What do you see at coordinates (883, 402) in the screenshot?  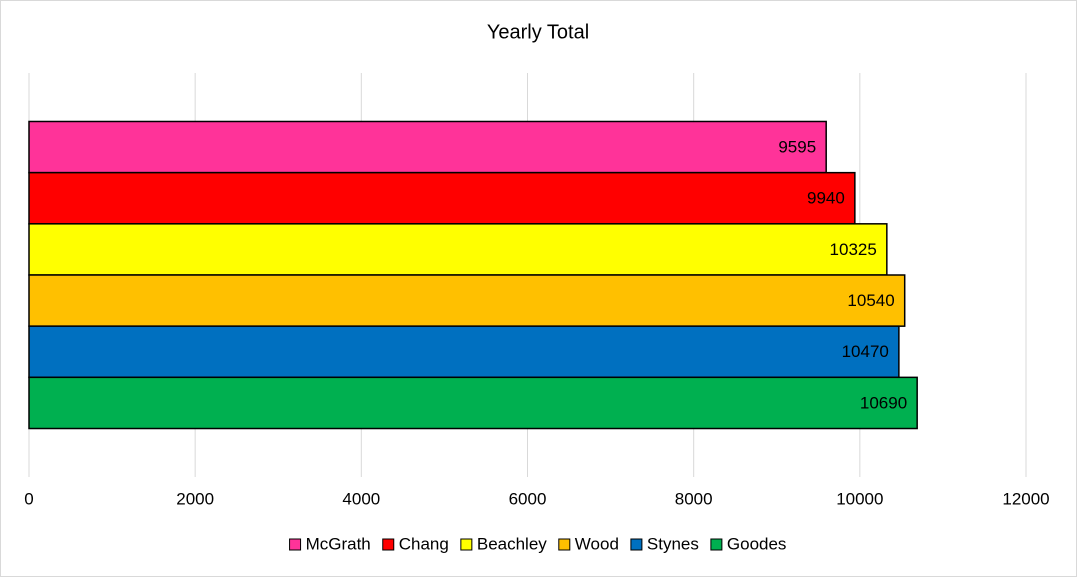 I see `data-label: 10690` at bounding box center [883, 402].